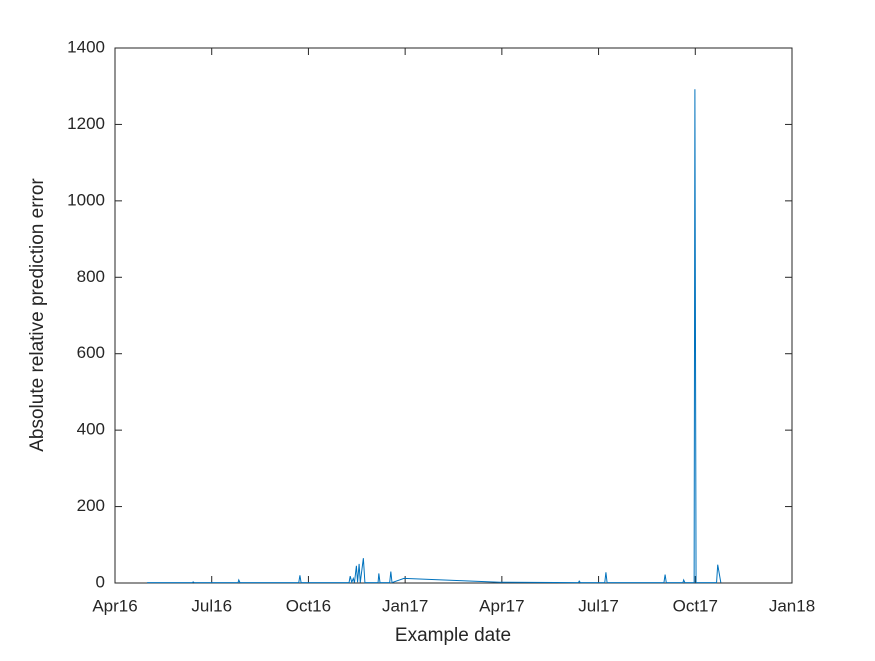 This screenshot has width=875, height=661. I want to click on x-tick-label: Jan18, so click(792, 605).